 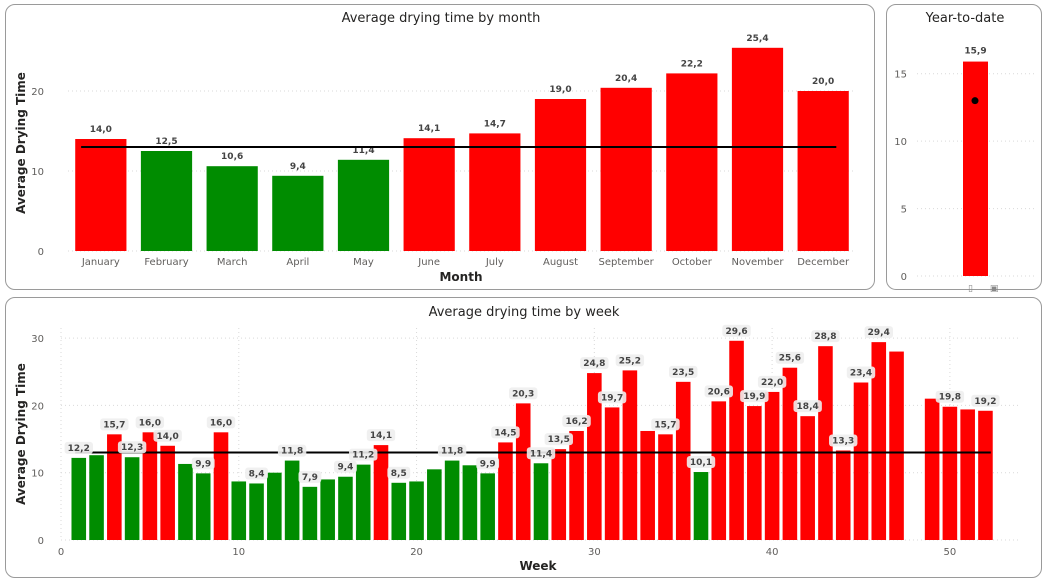 I want to click on x-tick-label: 10, so click(x=238, y=552).